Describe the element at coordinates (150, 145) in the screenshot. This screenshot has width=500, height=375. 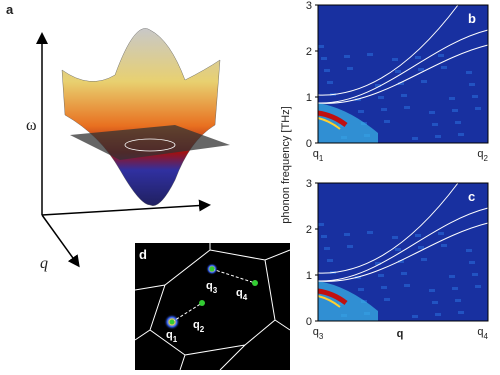
I see `contour` at that location.